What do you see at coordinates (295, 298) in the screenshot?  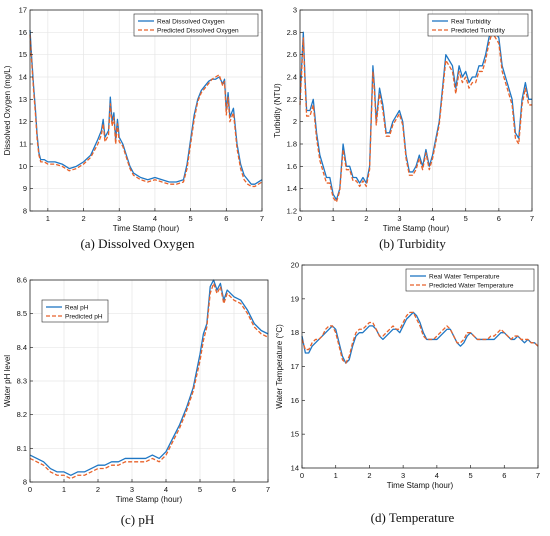 I see `y-tick-label: 19` at bounding box center [295, 298].